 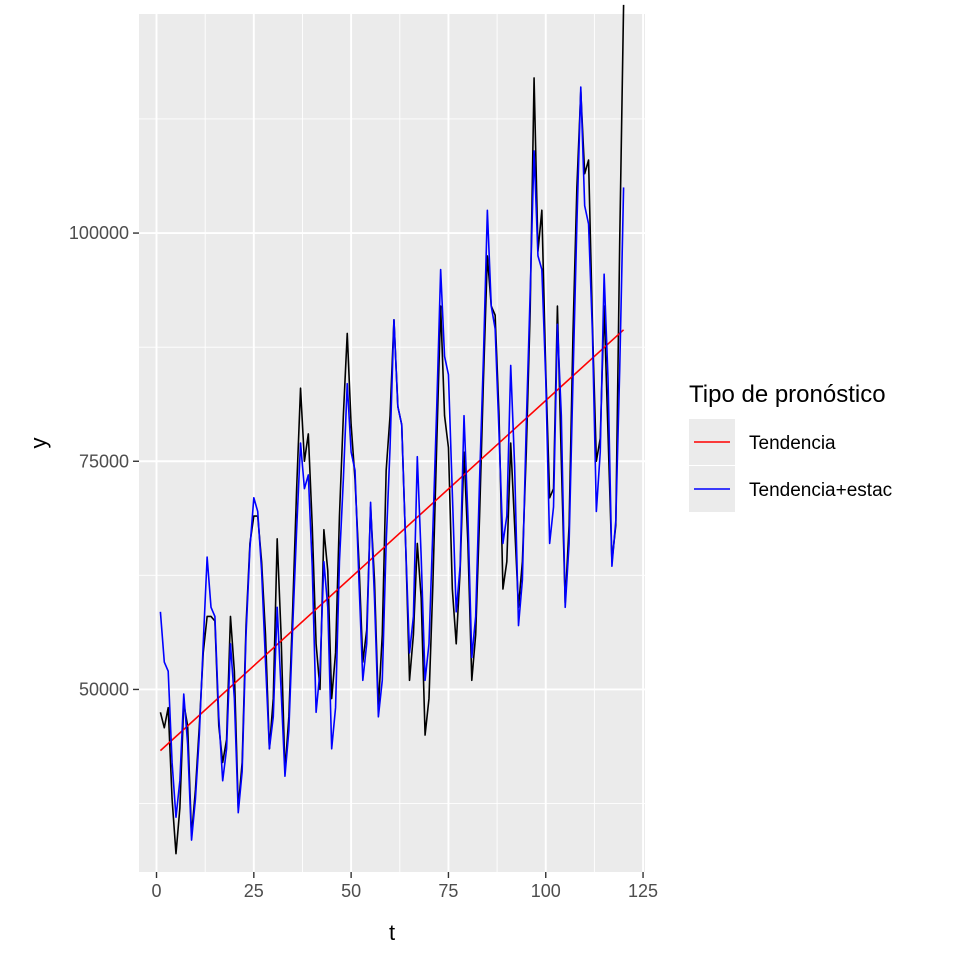 I want to click on x-tick-label: 0, so click(x=157, y=891).